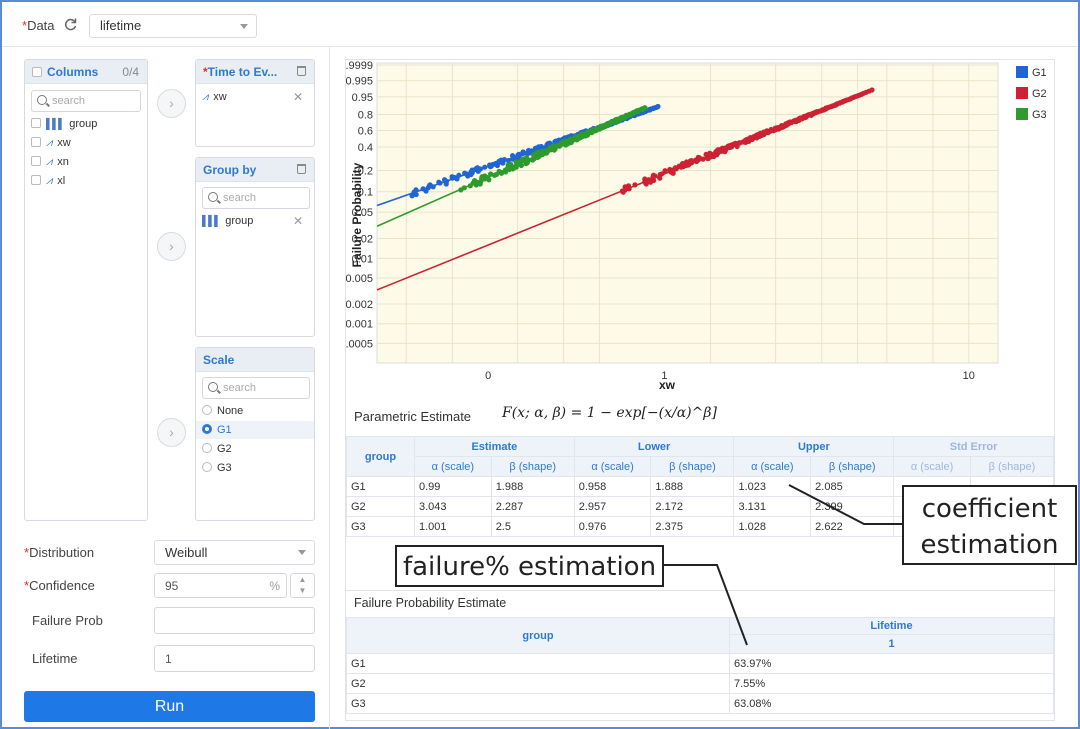  I want to click on cell: G1, so click(380, 486).